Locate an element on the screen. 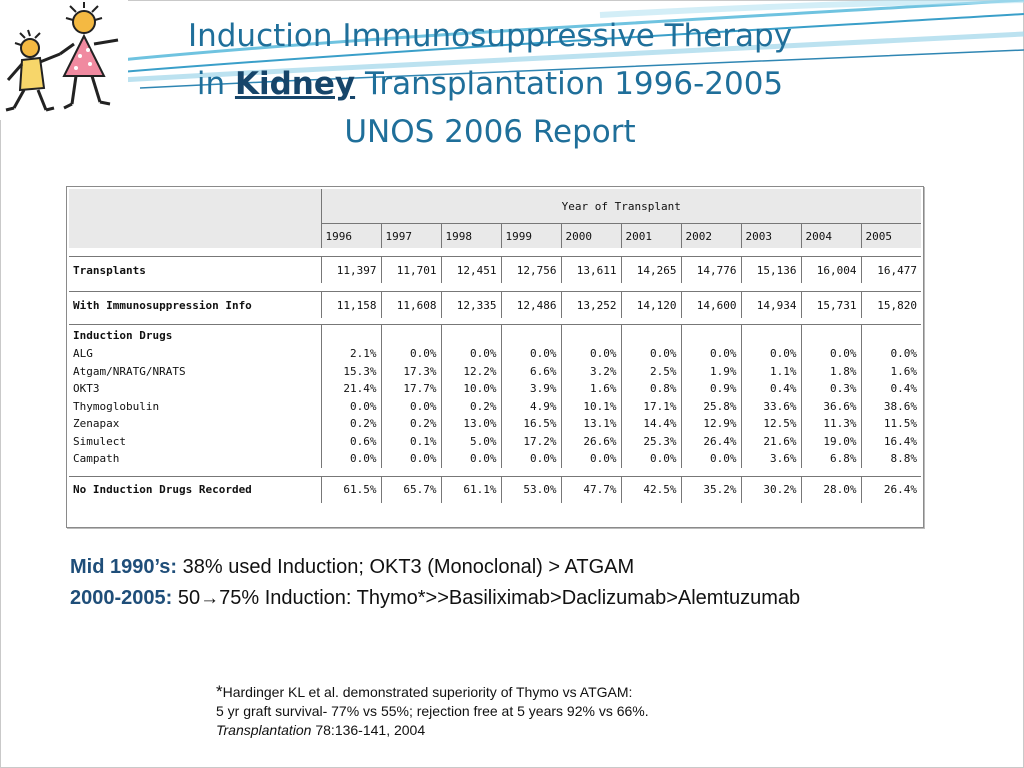 The height and width of the screenshot is (768, 1024). table-spacer-row is located at coordinates (495, 472).